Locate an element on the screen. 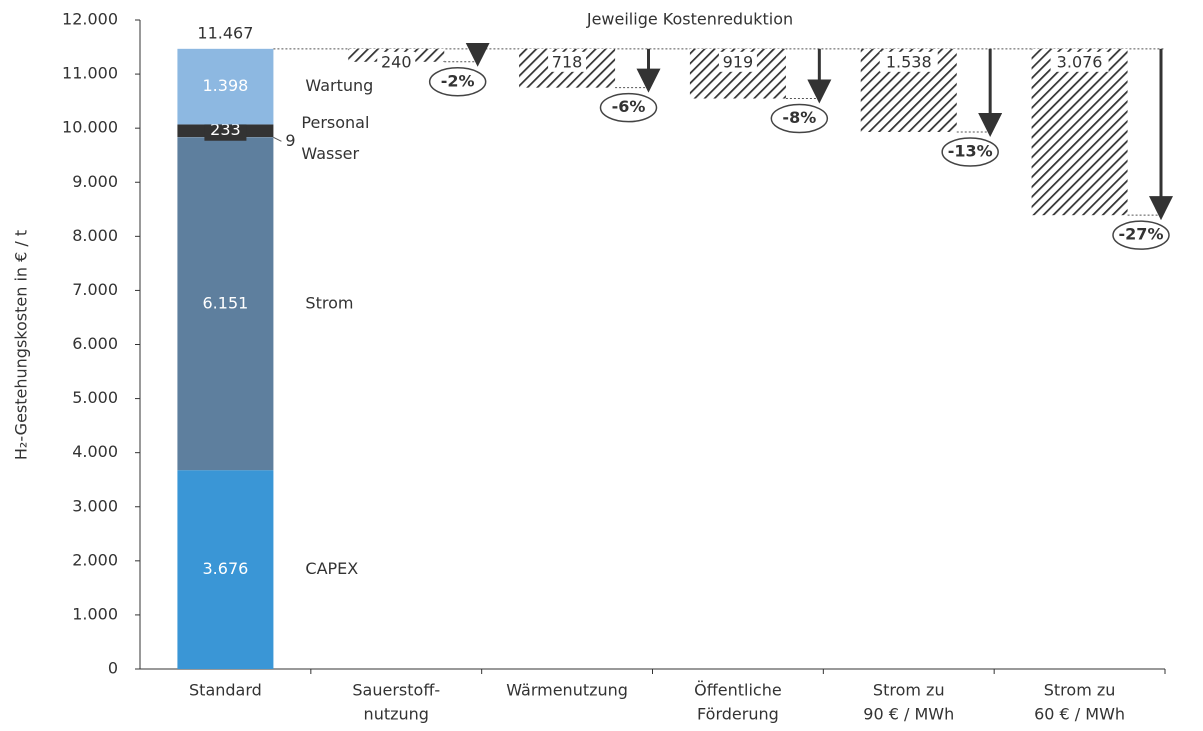 Image resolution: width=1203 pixels, height=731 pixels. reduction-label: 3.076 is located at coordinates (1080, 61).